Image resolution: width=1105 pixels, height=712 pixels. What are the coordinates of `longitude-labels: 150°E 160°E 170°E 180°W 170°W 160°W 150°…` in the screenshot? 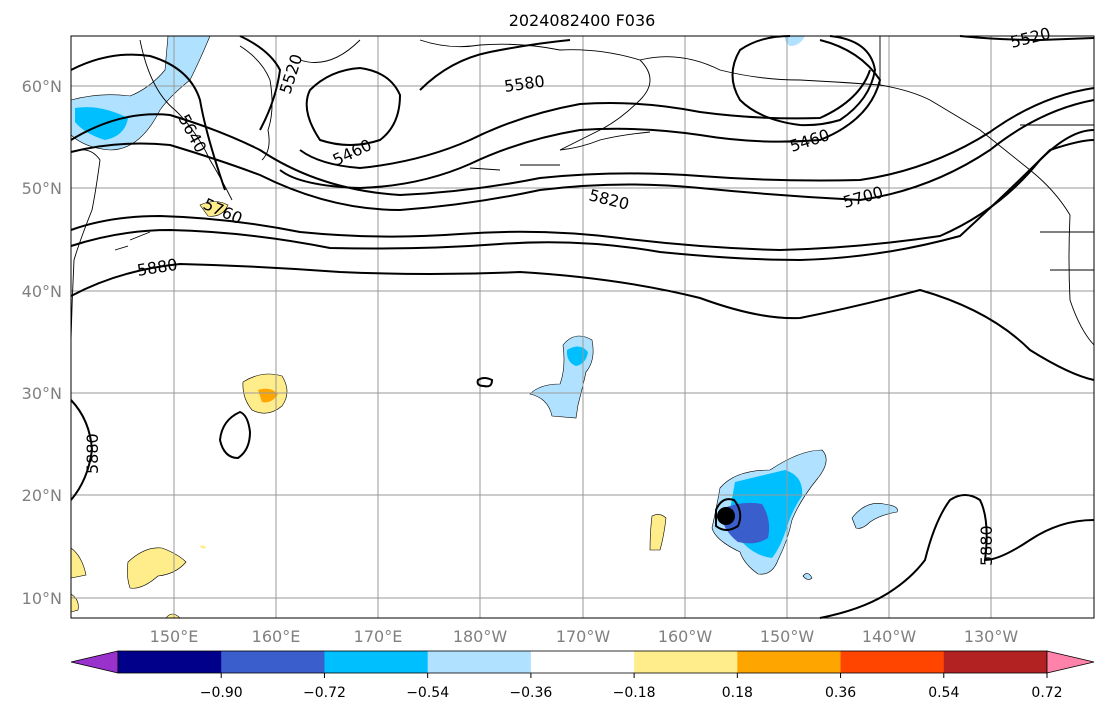 It's located at (584, 636).